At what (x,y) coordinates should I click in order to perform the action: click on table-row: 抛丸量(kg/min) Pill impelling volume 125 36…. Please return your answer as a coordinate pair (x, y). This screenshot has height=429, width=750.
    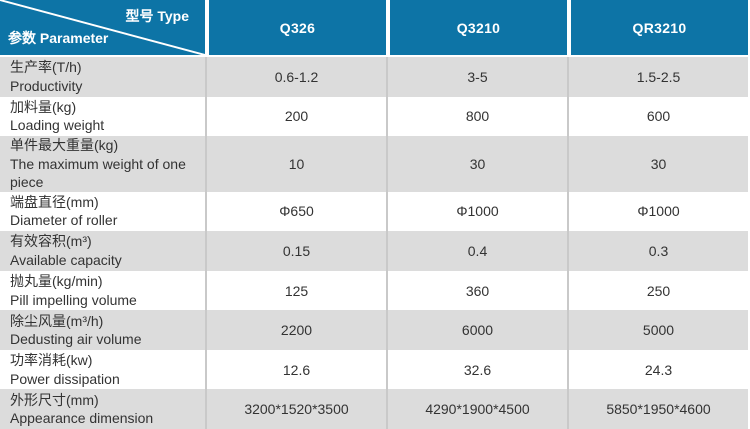
    Looking at the image, I should click on (374, 290).